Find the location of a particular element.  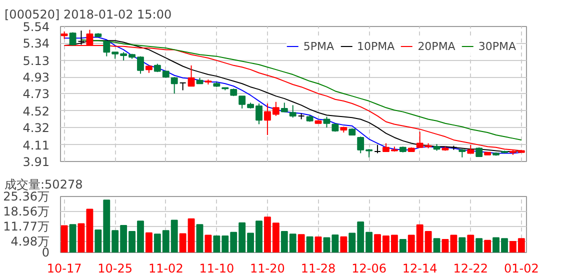

legend-label: 30PMA is located at coordinates (497, 46).